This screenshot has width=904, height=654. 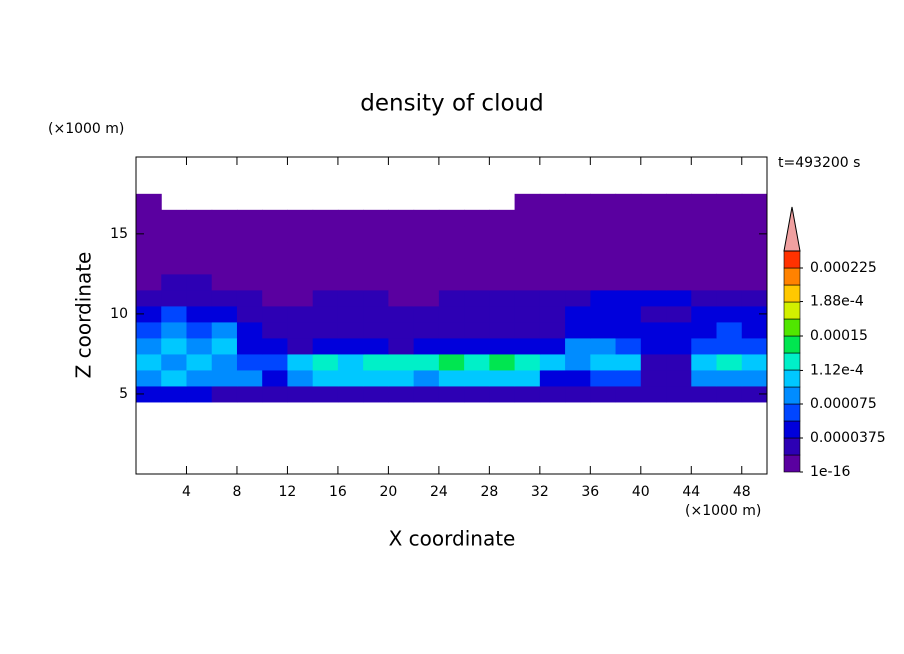 I want to click on y-unit: (×1000 m), so click(x=86, y=129).